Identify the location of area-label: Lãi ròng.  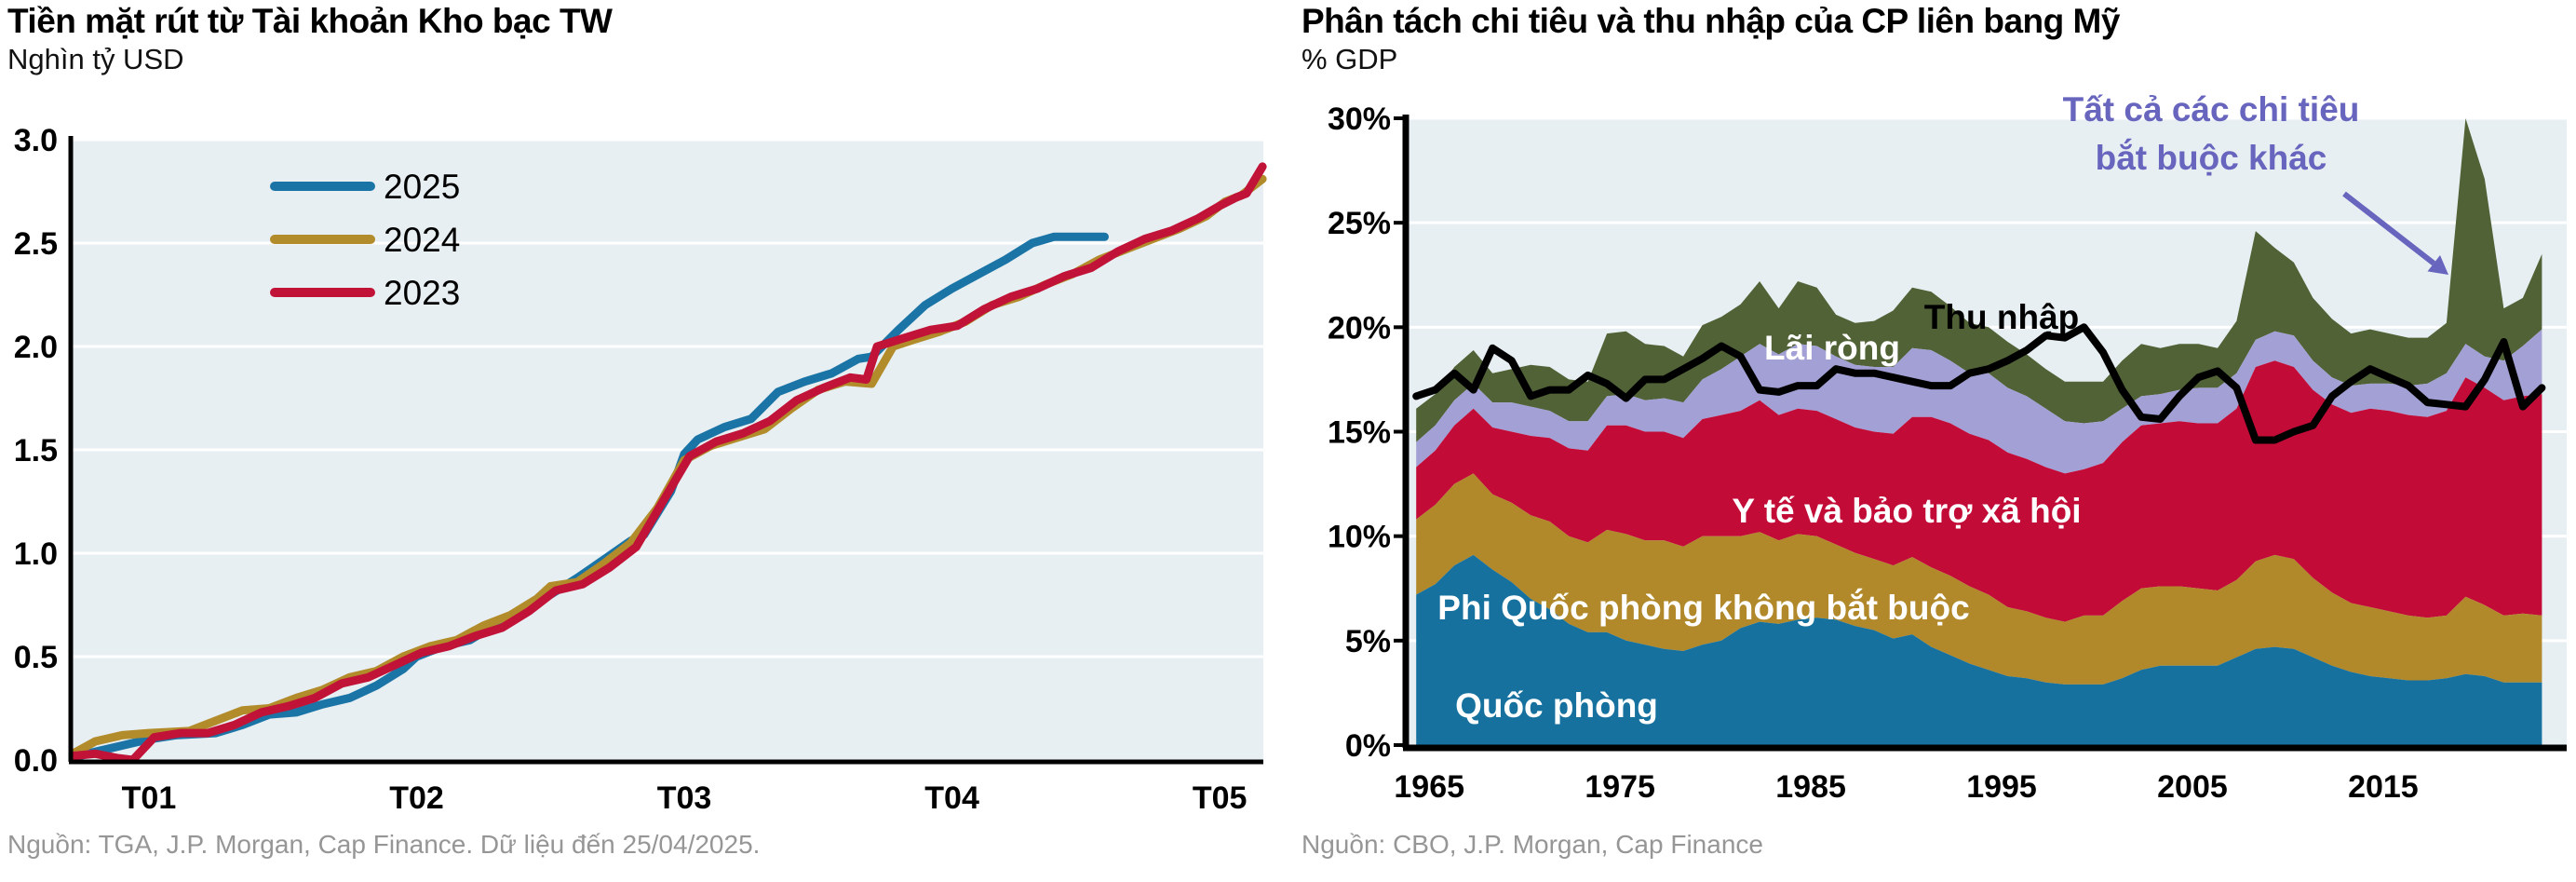
(1832, 348).